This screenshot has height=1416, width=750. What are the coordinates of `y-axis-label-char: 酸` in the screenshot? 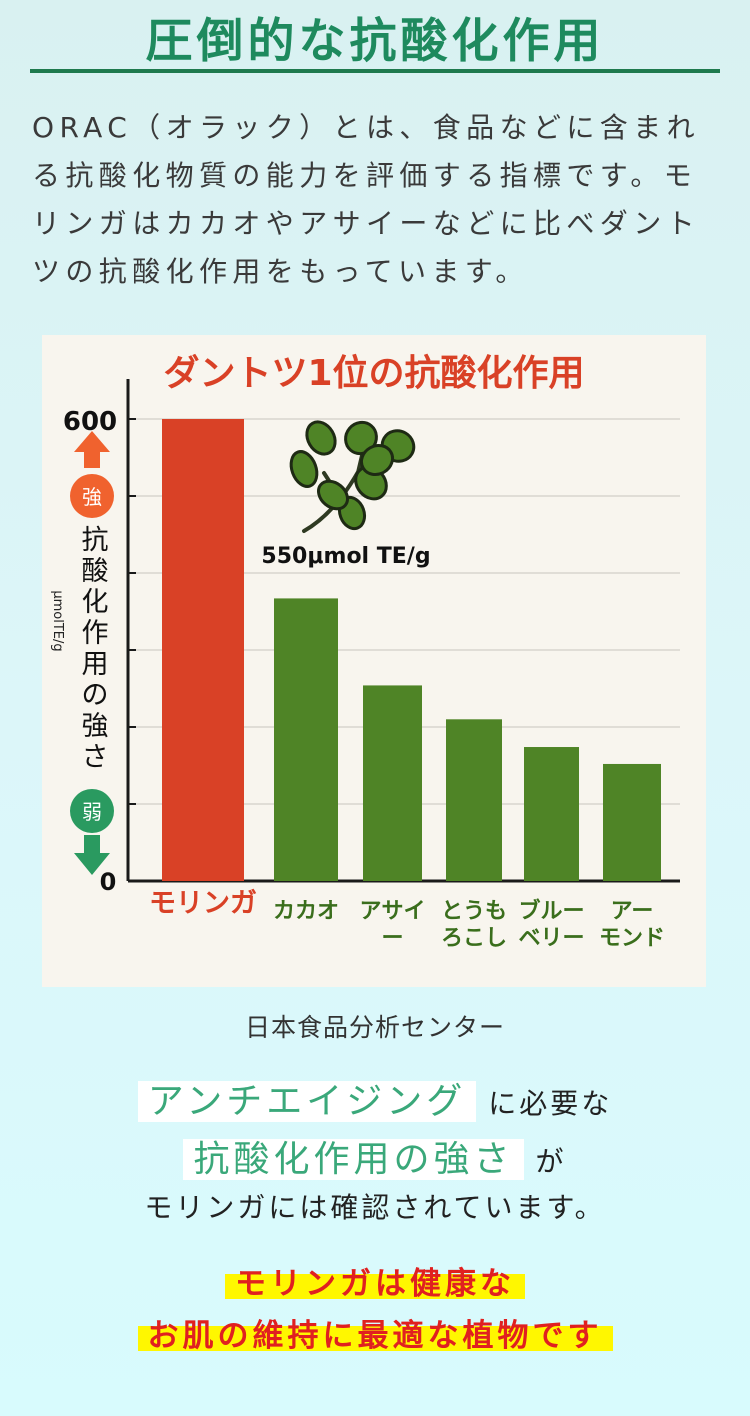 It's located at (95, 571).